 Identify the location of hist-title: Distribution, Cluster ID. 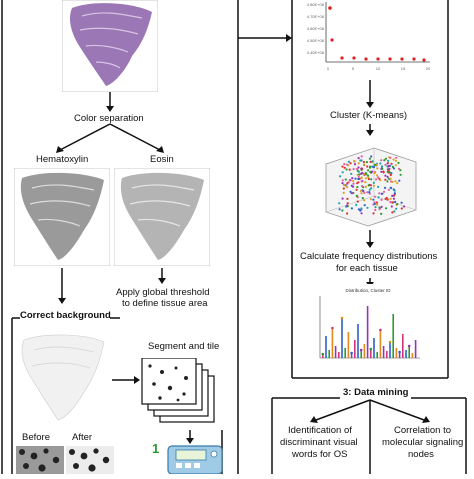
(368, 290).